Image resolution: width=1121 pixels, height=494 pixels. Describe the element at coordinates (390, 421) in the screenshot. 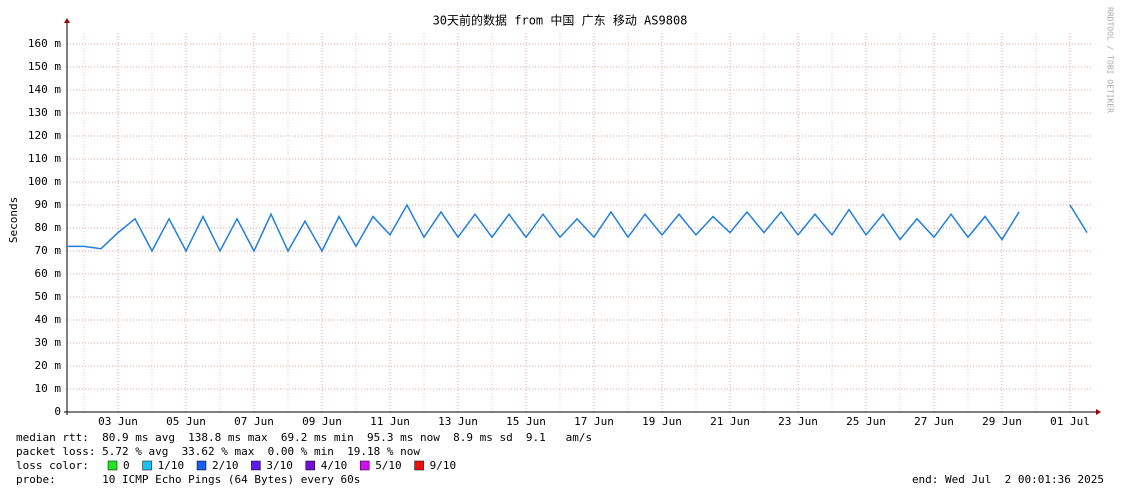

I see `x-tick-label: 11 Jun` at that location.